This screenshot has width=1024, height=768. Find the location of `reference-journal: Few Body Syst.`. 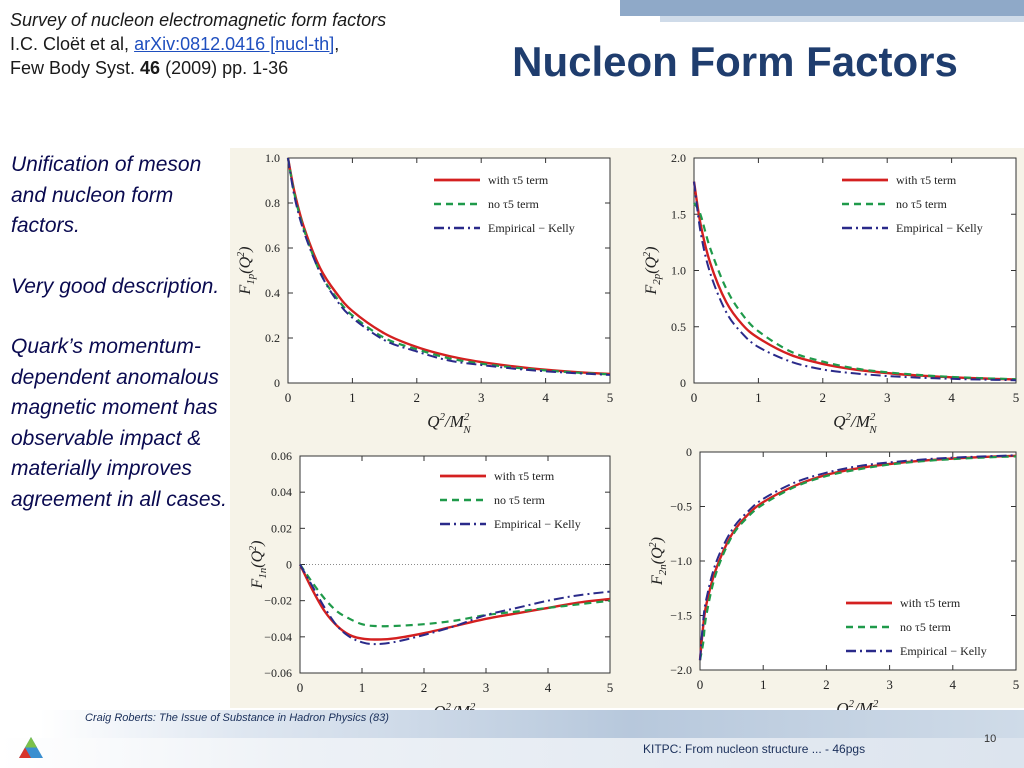

reference-journal: Few Body Syst. is located at coordinates (75, 68).